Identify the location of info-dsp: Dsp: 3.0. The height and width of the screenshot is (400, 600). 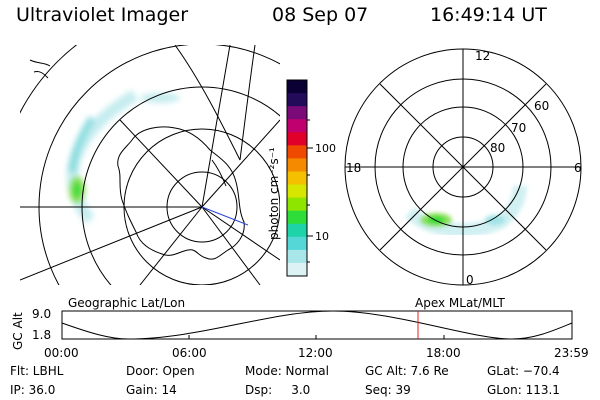
(278, 390).